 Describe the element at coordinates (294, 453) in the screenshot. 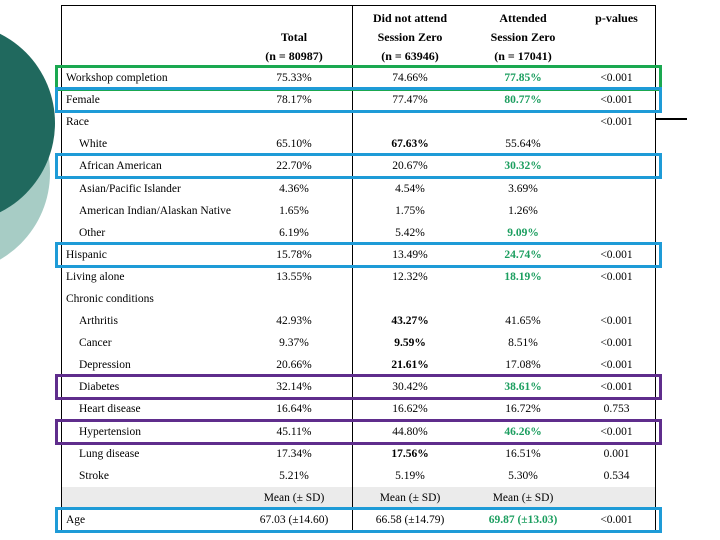

I see `cell-total: 17.34%` at that location.